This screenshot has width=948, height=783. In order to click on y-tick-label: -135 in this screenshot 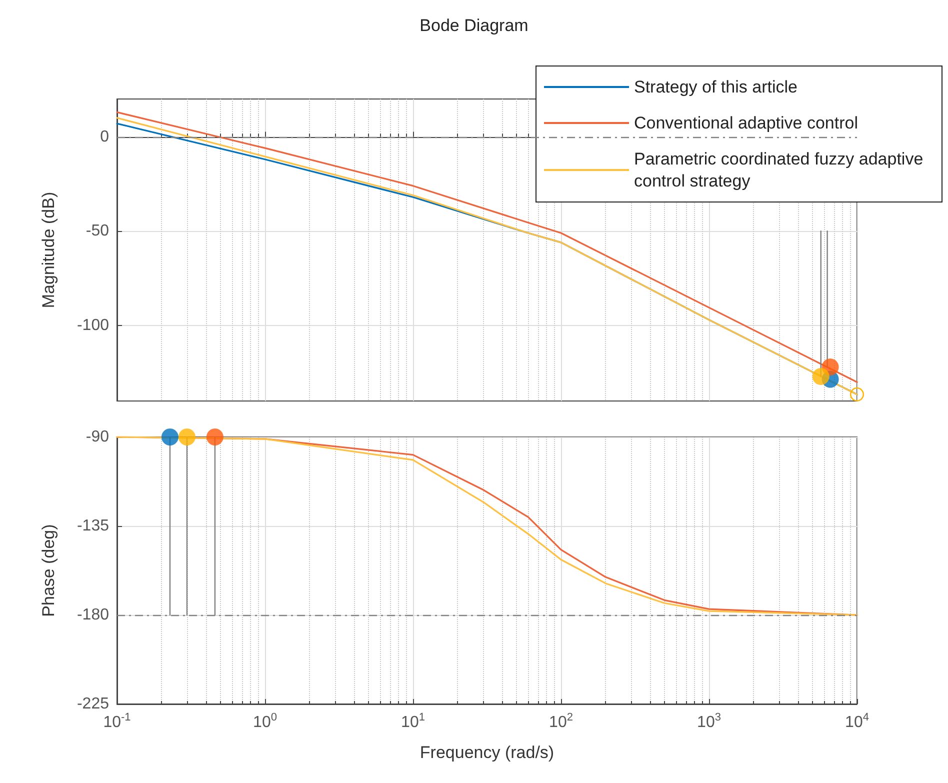, I will do `click(93, 526)`.